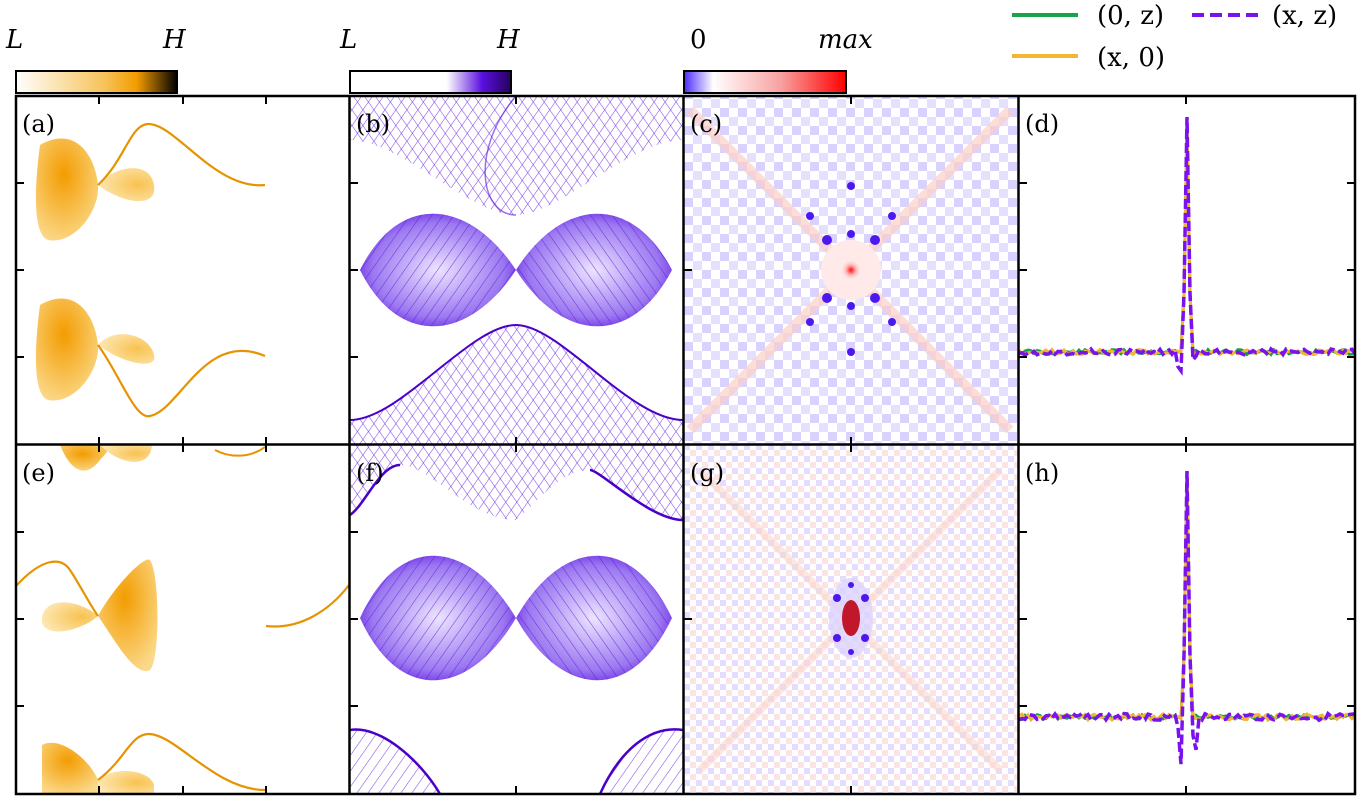  I want to click on panel-f-edge-bottom, so click(516, 761).